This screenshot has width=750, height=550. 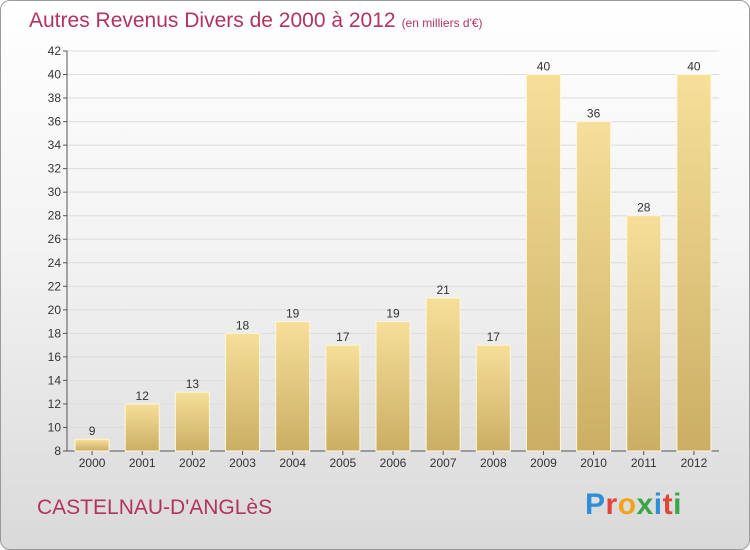 What do you see at coordinates (143, 396) in the screenshot?
I see `data-label-2001: 12` at bounding box center [143, 396].